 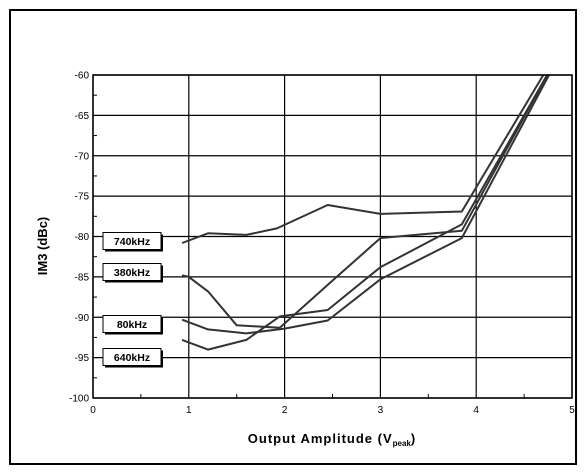 What do you see at coordinates (285, 410) in the screenshot?
I see `x-tick-label: 2` at bounding box center [285, 410].